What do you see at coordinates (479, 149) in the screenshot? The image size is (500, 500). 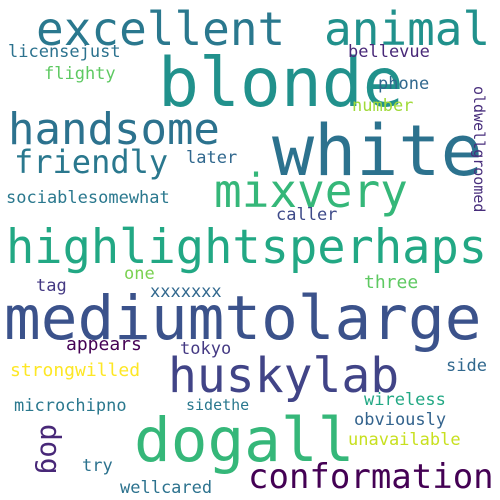 I see `word-oldwellgroomed: oldwellgroomed` at bounding box center [479, 149].